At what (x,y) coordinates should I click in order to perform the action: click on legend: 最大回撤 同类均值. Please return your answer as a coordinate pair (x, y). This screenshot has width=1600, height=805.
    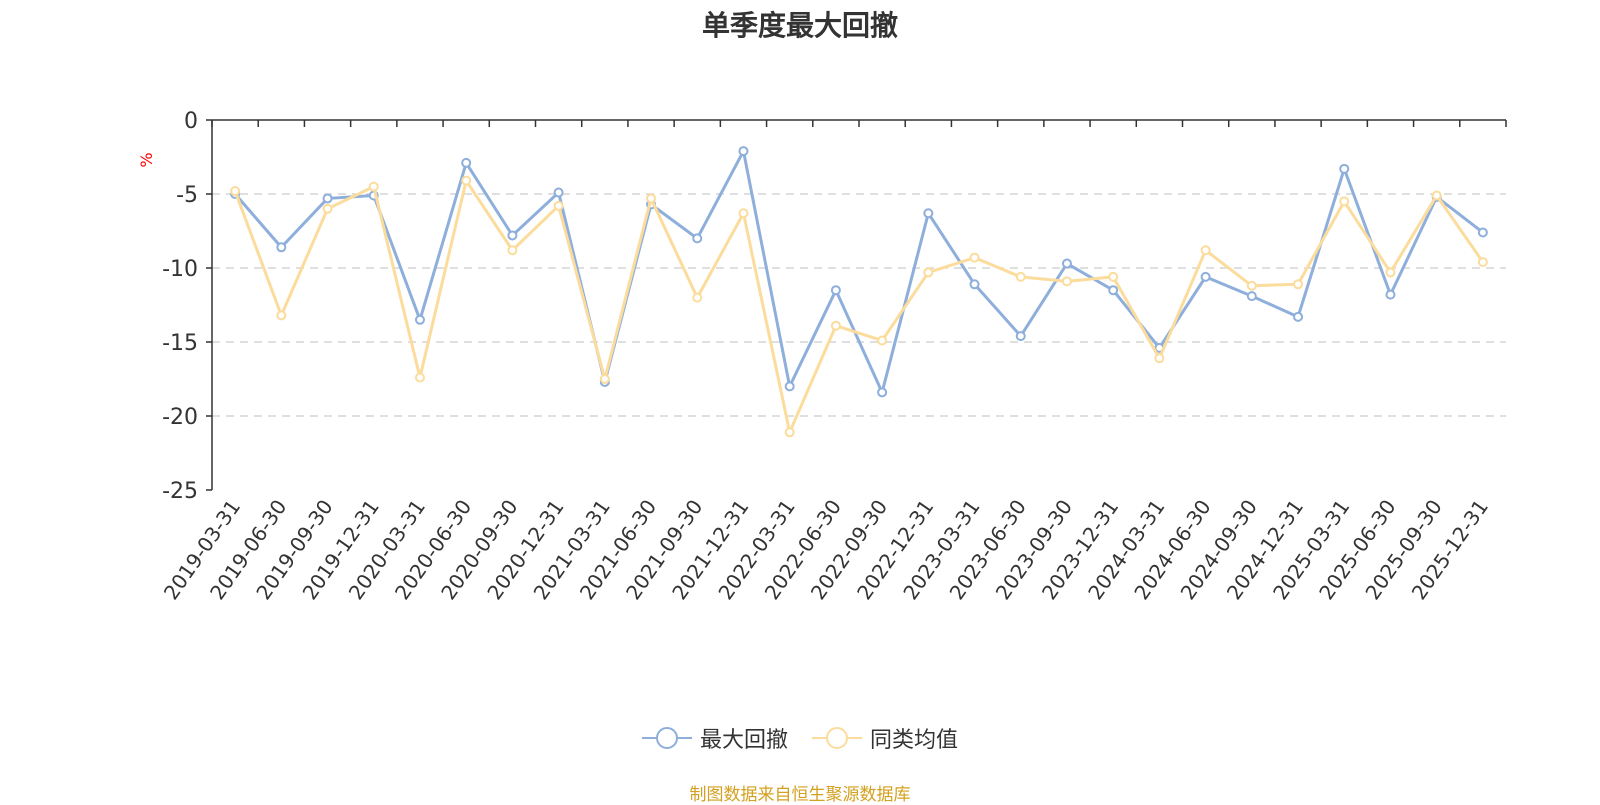
    Looking at the image, I should click on (800, 738).